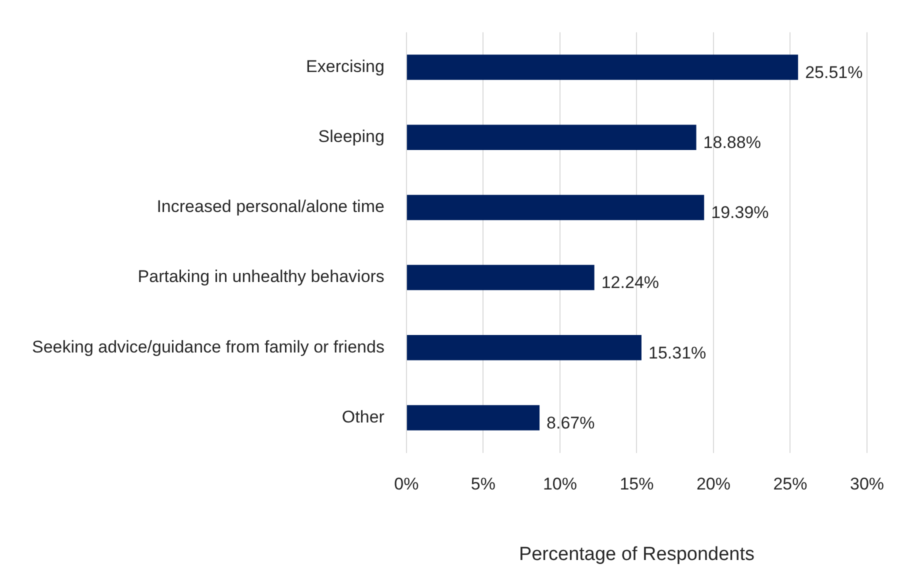  I want to click on x-axis-title: Percentage of Respondents, so click(636, 554).